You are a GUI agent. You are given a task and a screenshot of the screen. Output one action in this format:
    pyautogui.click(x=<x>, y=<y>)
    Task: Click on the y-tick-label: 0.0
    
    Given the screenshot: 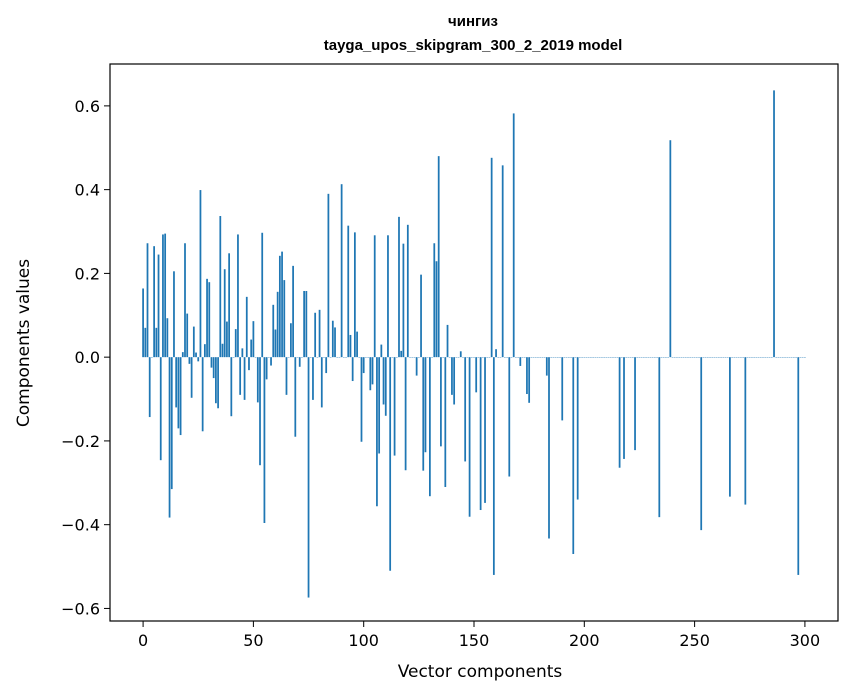 What is the action you would take?
    pyautogui.click(x=87, y=357)
    